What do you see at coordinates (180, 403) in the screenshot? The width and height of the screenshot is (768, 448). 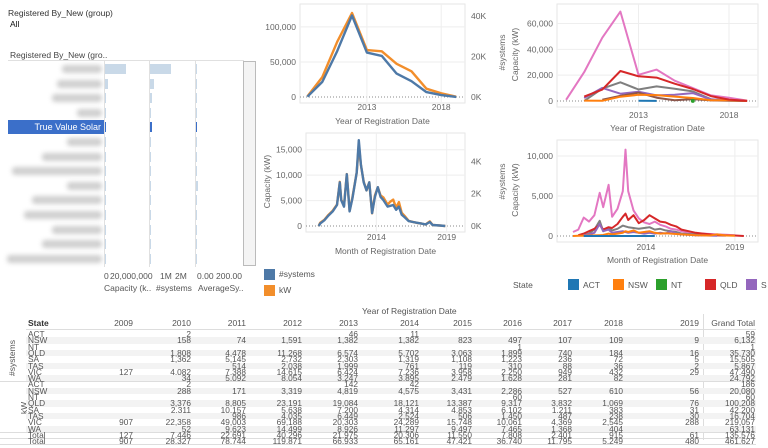 I see `table-cell: 3,376` at bounding box center [180, 403].